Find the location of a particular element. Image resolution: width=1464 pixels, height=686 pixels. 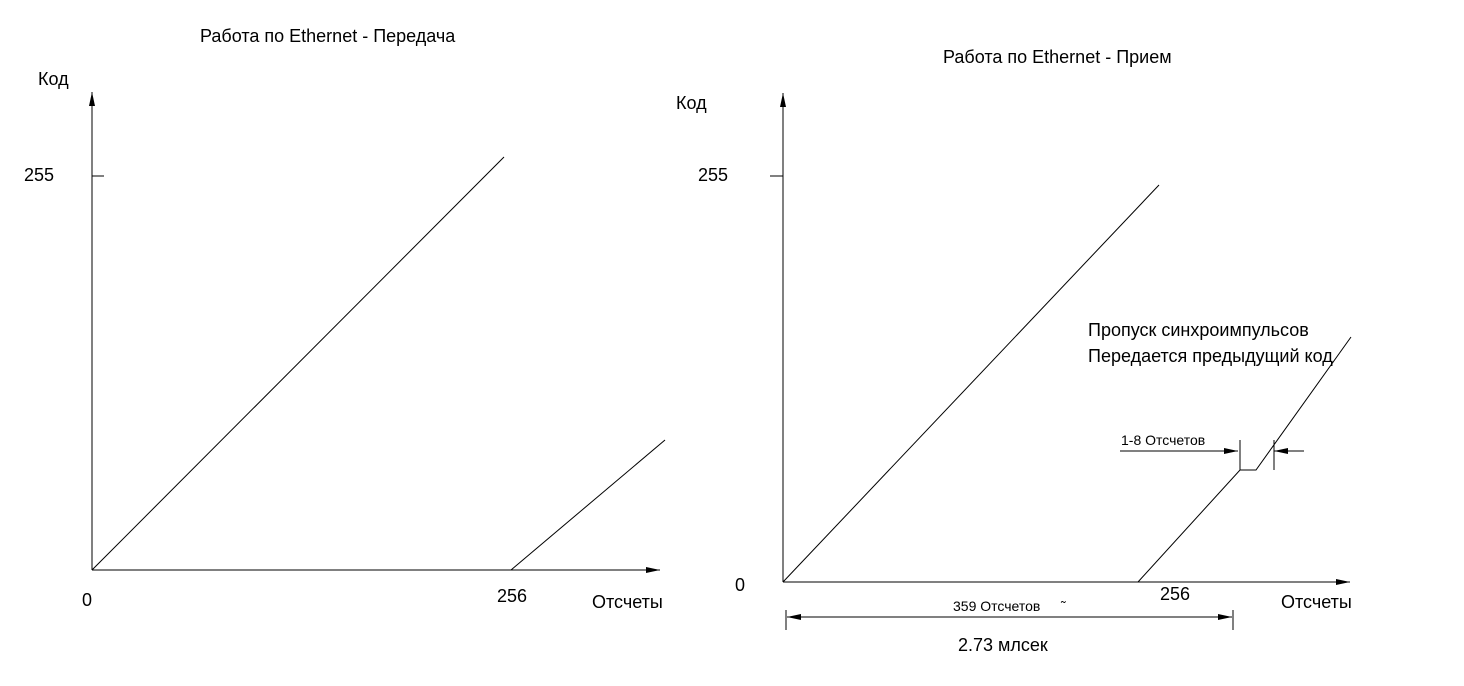

right-x-axis-label: Отсчеты is located at coordinates (1316, 602).